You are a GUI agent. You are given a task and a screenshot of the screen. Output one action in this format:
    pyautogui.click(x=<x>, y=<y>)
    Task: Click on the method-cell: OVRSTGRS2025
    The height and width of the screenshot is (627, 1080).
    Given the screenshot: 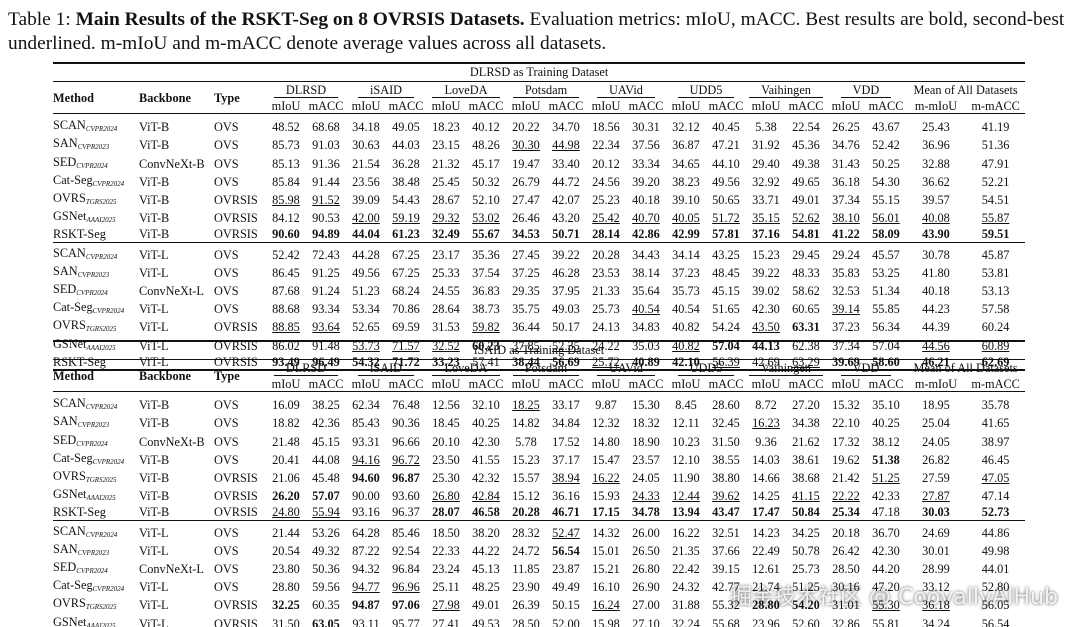 What is the action you would take?
    pyautogui.click(x=96, y=200)
    